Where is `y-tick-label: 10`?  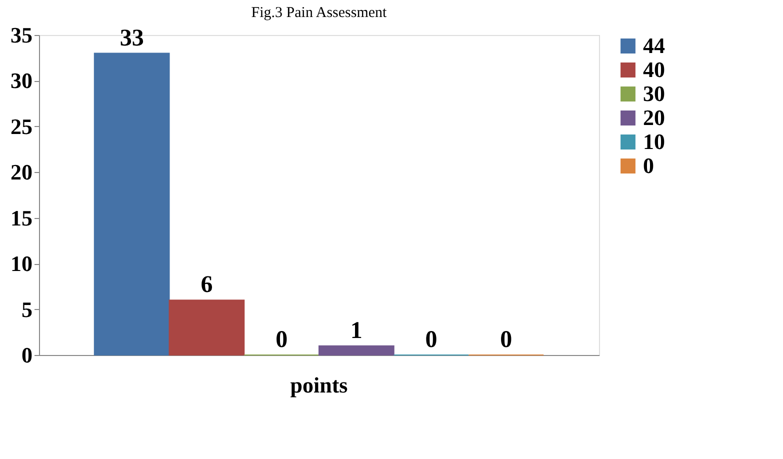 y-tick-label: 10 is located at coordinates (21, 263).